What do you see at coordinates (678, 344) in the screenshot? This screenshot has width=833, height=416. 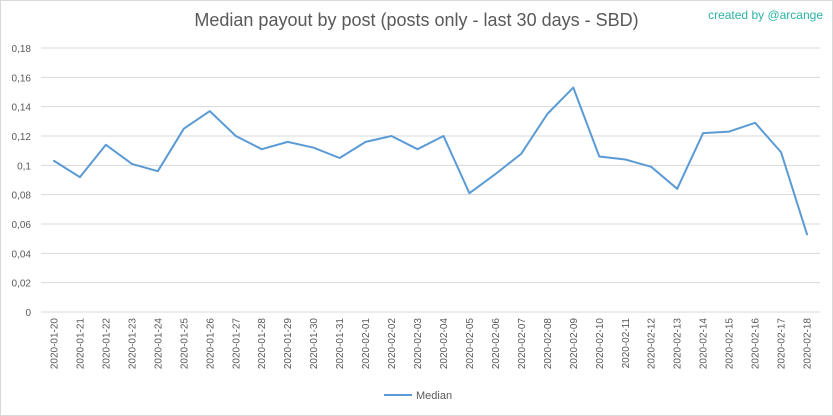 I see `x-tick-label: 2020-02-13` at bounding box center [678, 344].